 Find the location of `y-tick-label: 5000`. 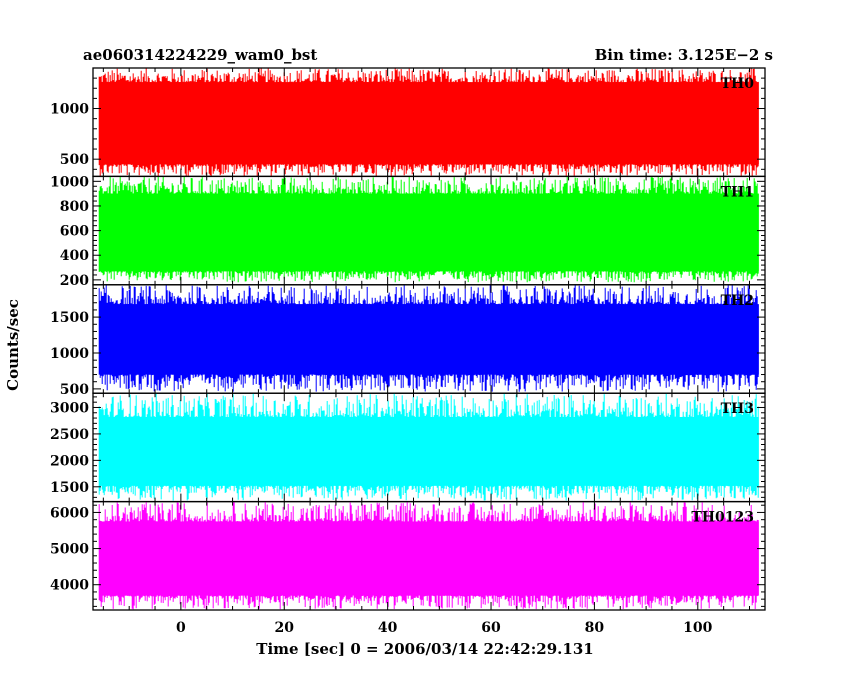

y-tick-label: 5000 is located at coordinates (69, 550).